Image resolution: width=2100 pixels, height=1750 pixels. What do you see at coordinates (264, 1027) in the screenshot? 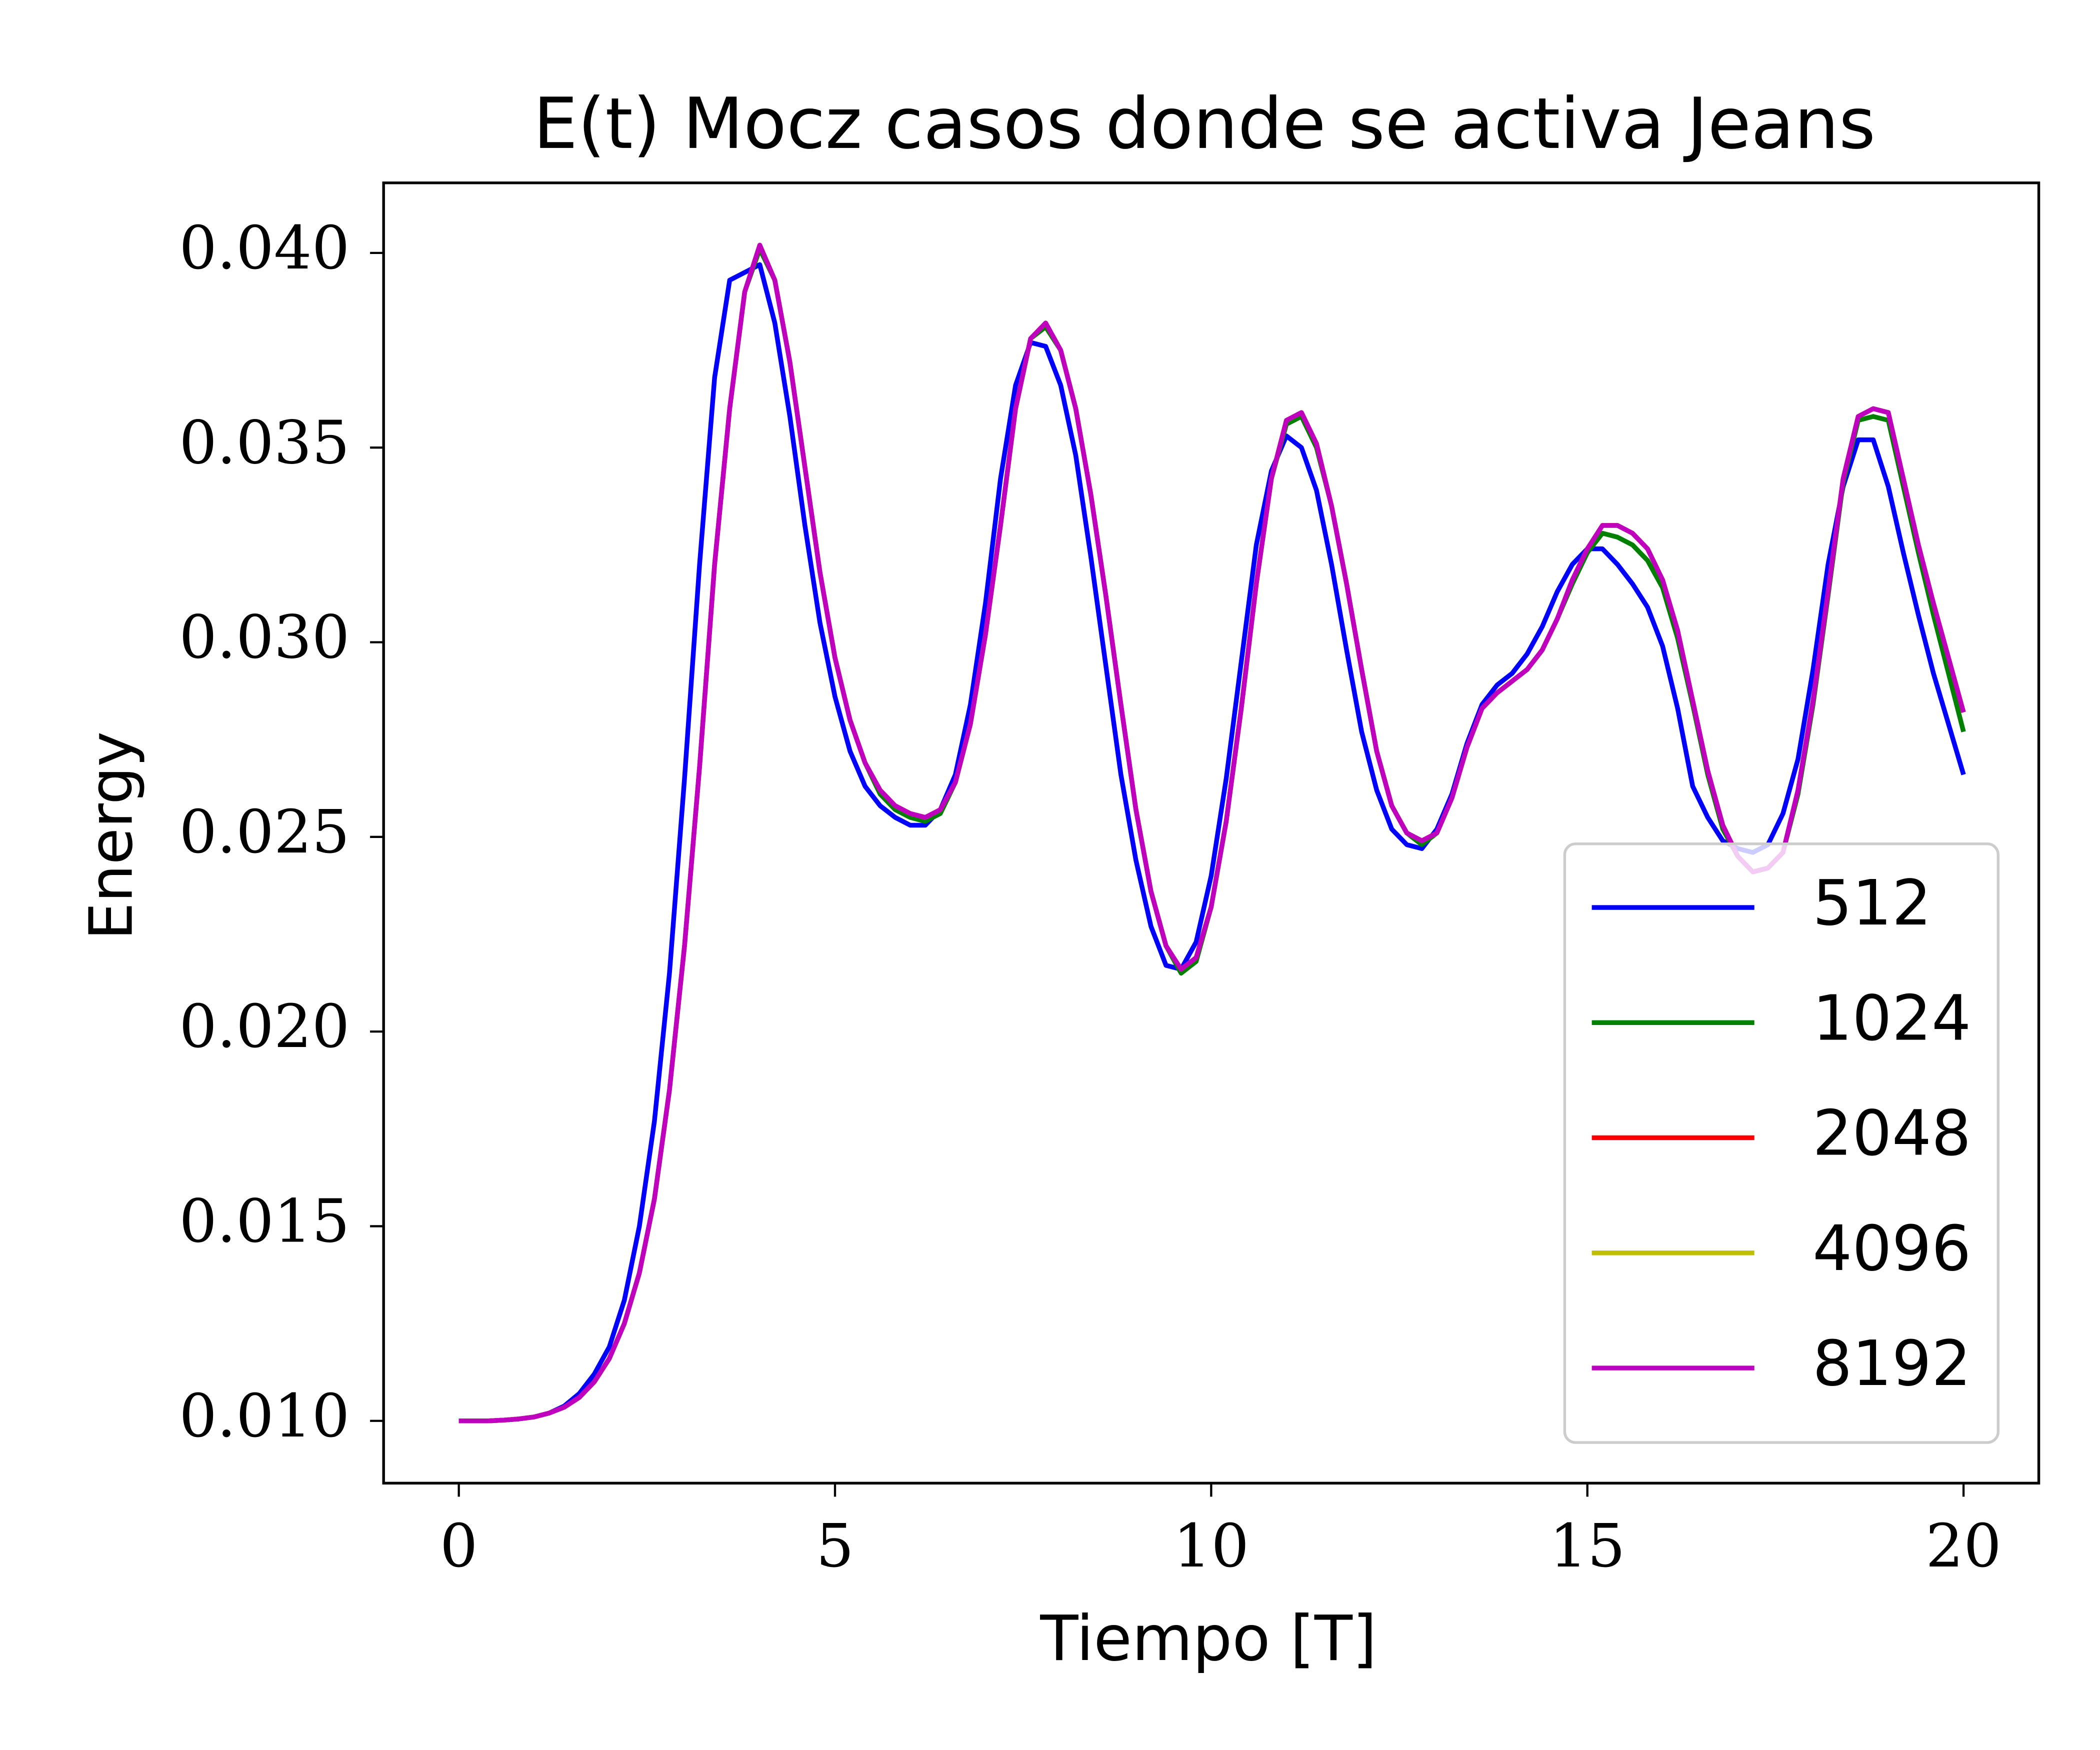
I see `y-tick-label: 0.020` at bounding box center [264, 1027].